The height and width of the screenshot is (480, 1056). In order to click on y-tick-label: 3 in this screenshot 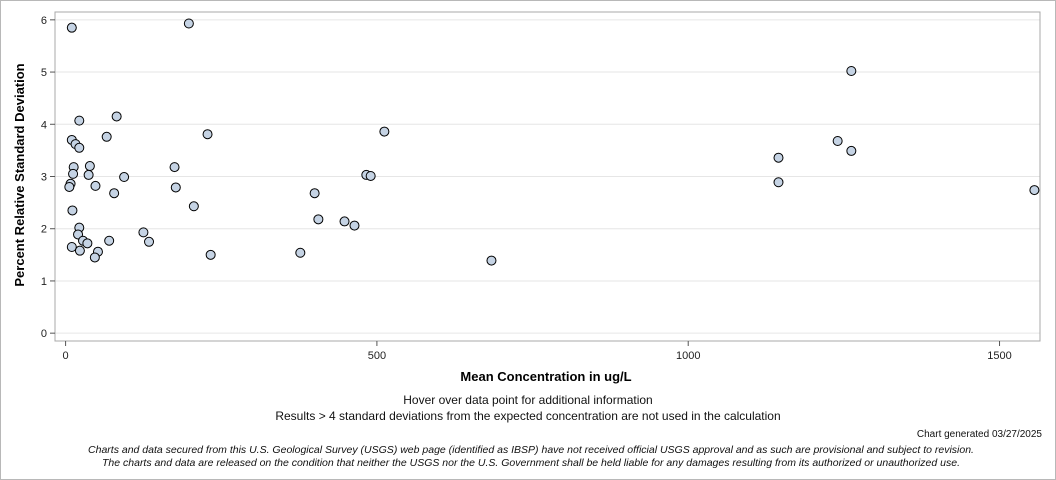, I will do `click(44, 178)`.